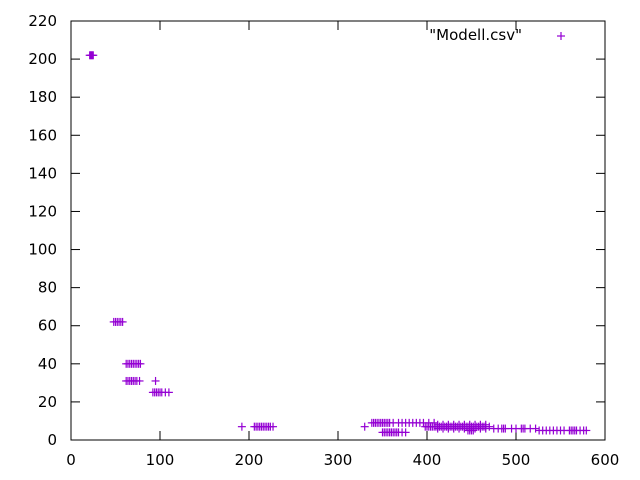 The image size is (640, 480). Describe the element at coordinates (47, 288) in the screenshot. I see `y-tick-label: 80` at that location.